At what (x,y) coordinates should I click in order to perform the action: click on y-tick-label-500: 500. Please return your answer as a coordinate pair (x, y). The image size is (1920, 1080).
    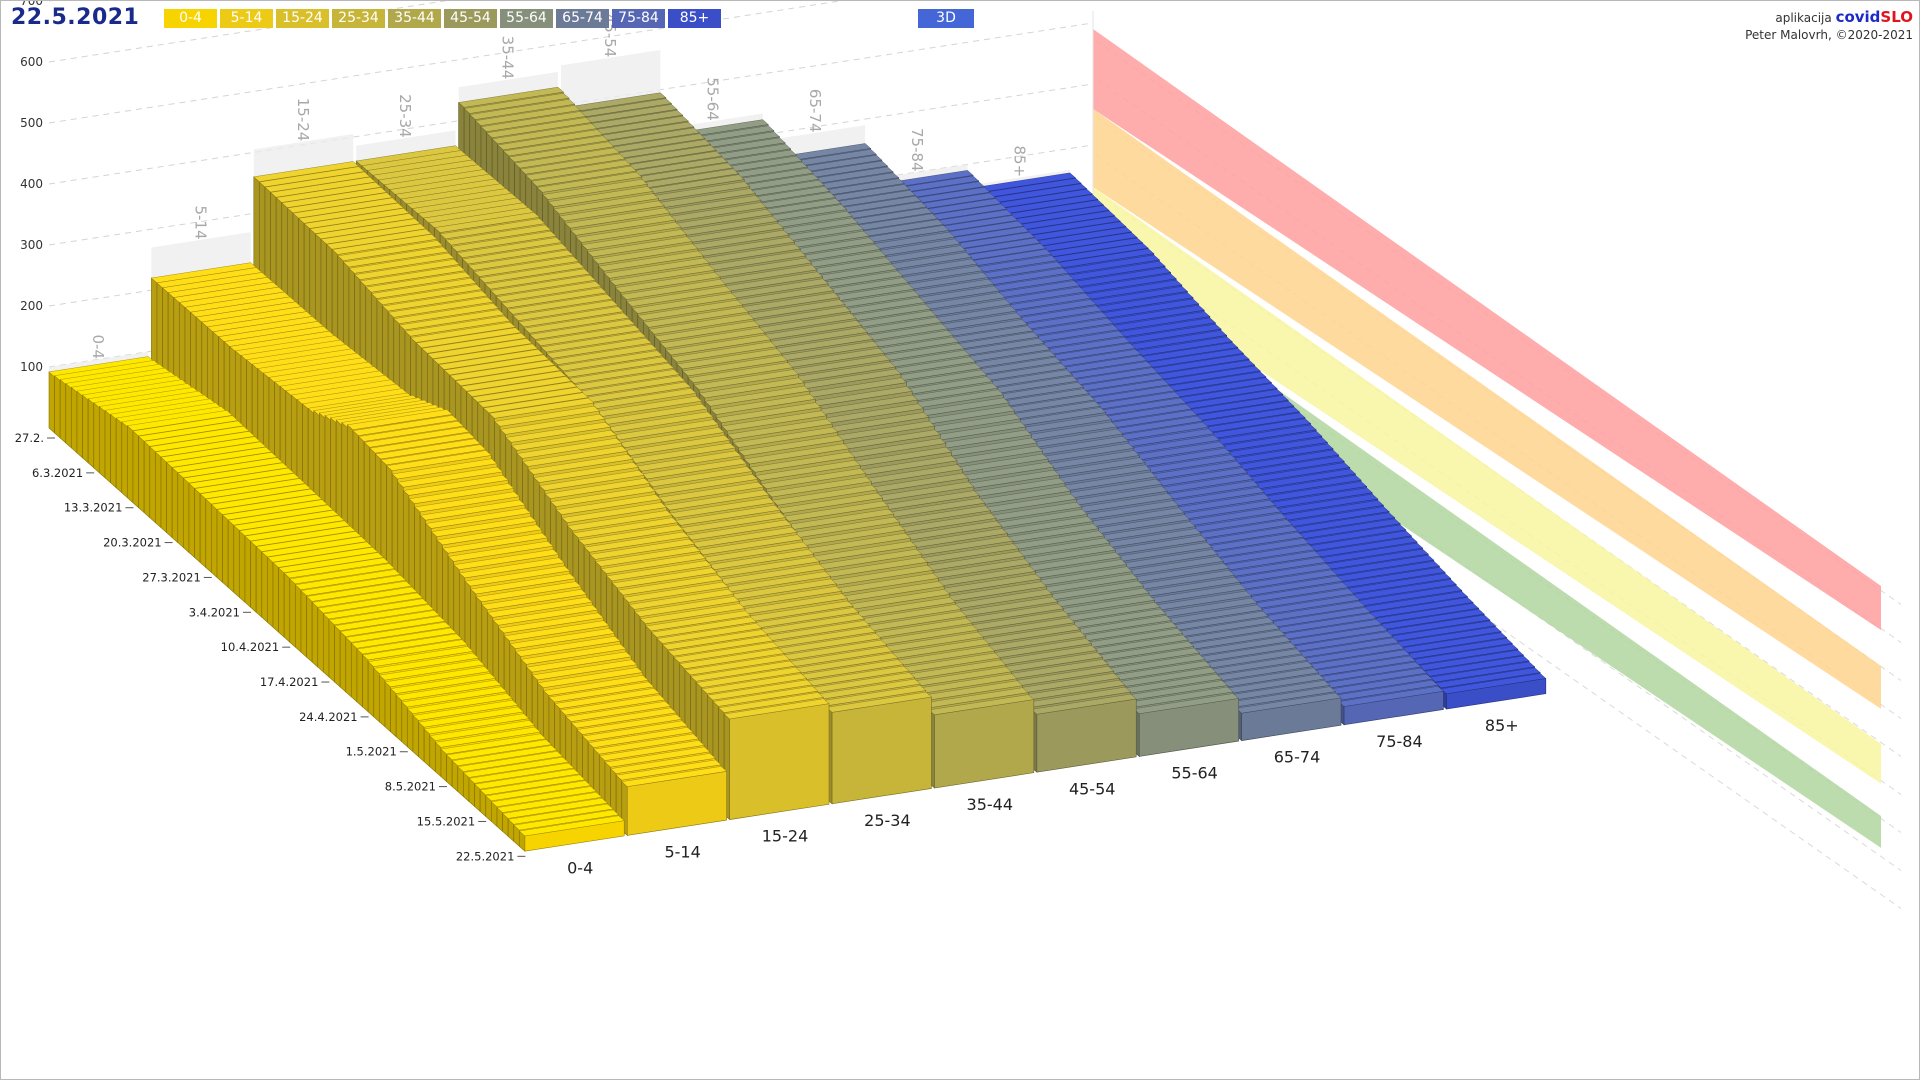
    Looking at the image, I should click on (31, 123).